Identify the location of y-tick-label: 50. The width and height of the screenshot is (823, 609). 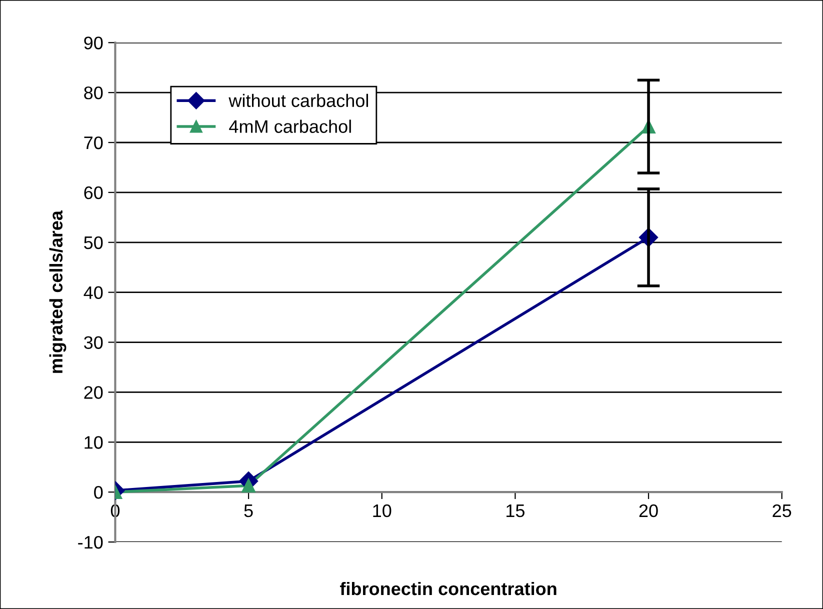
(93, 243).